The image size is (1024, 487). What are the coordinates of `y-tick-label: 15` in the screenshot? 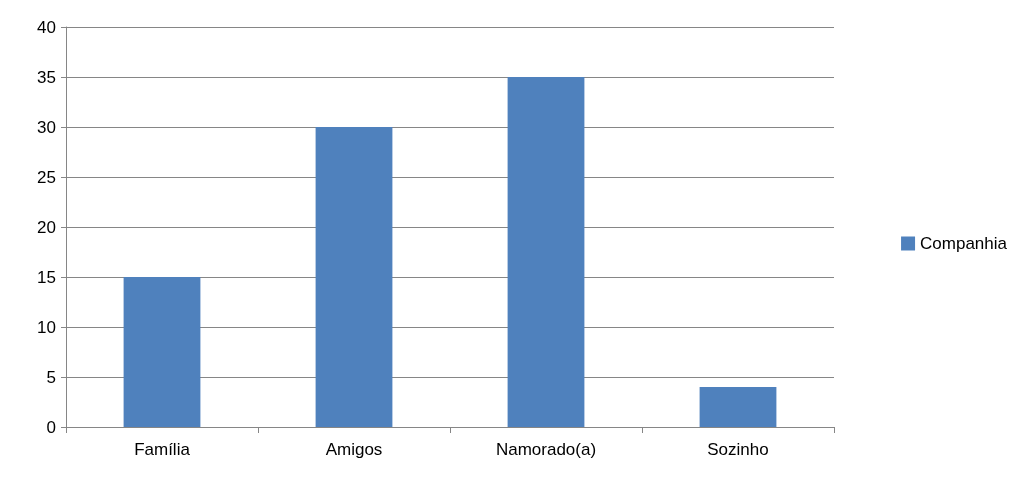 It's located at (46, 277).